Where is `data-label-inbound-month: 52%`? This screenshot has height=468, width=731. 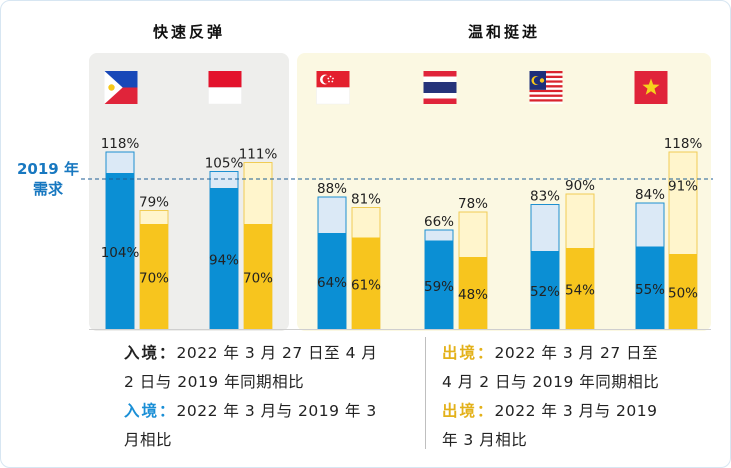
data-label-inbound-month: 52% is located at coordinates (545, 292).